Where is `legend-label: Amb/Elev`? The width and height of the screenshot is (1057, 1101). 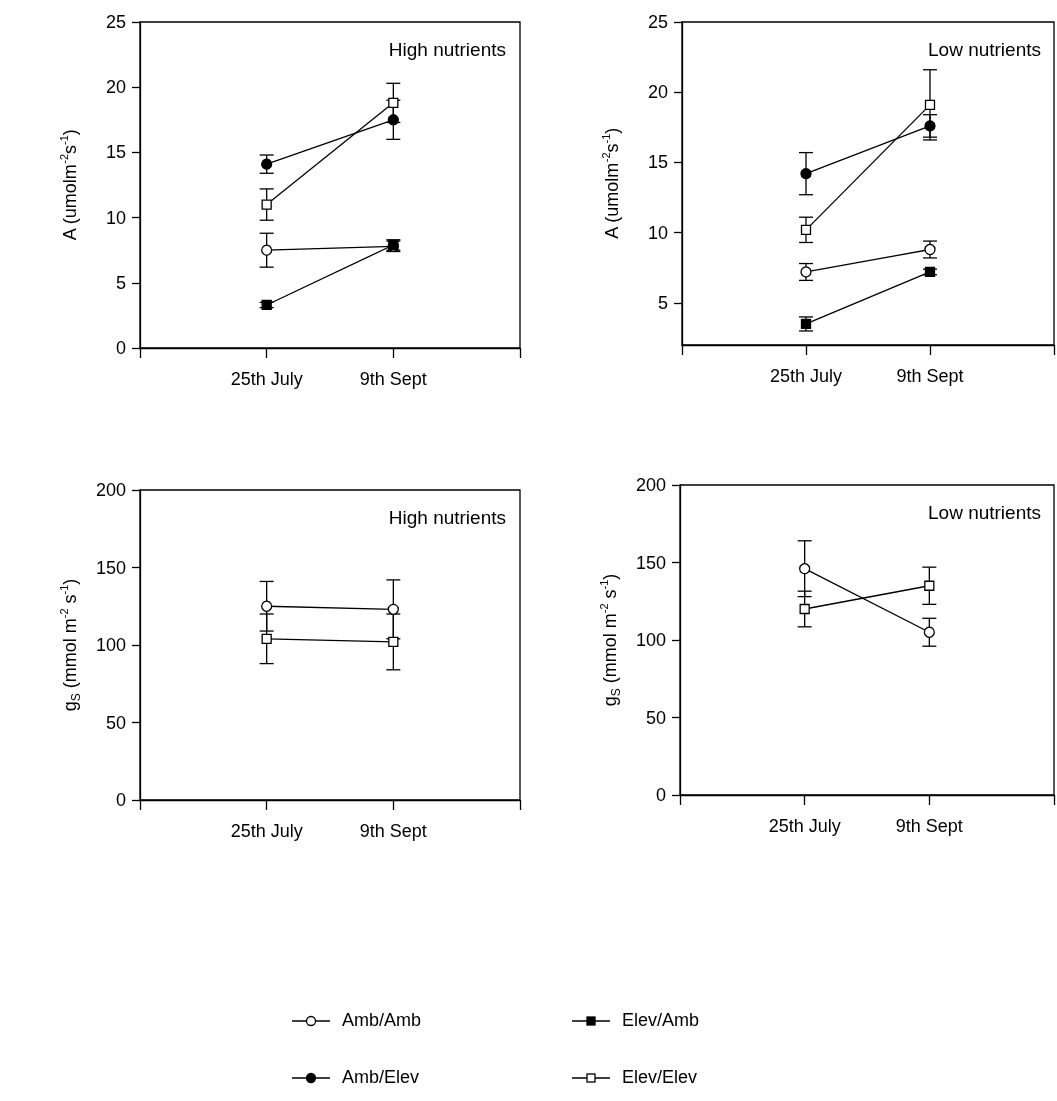 legend-label: Amb/Elev is located at coordinates (381, 1077).